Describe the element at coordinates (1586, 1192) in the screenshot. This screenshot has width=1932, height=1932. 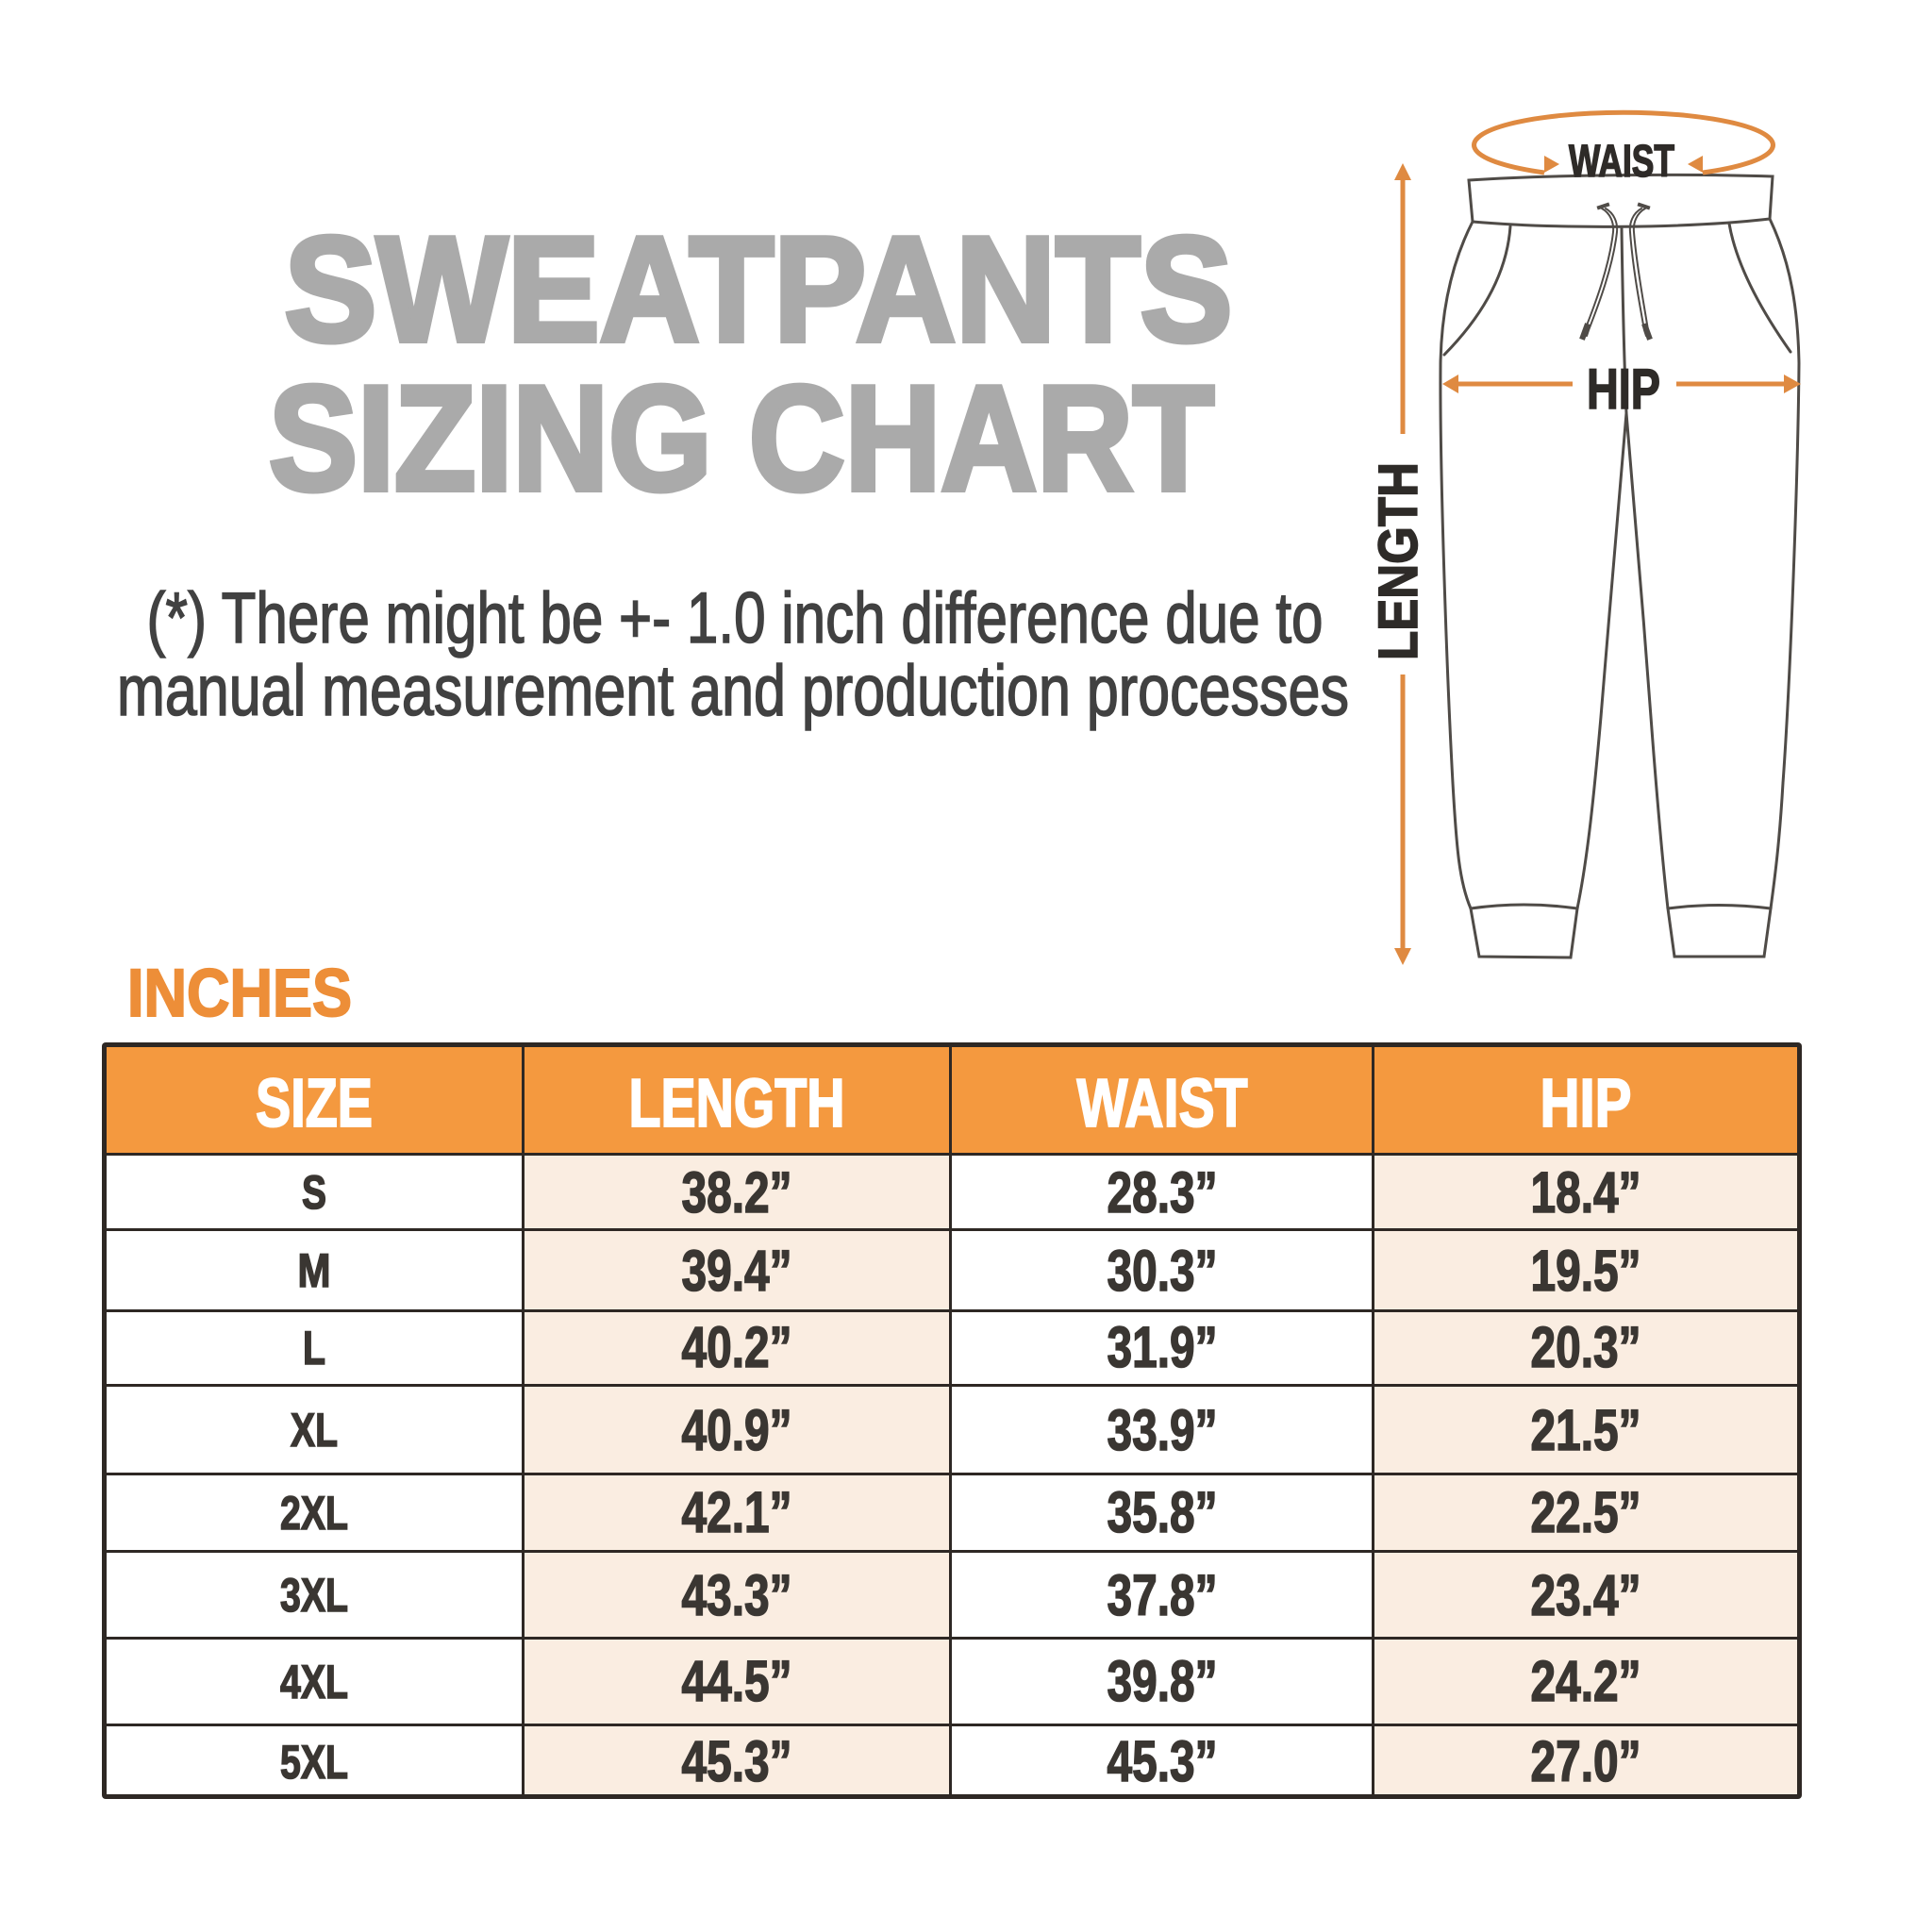
I see `svg-text: 18.4”` at that location.